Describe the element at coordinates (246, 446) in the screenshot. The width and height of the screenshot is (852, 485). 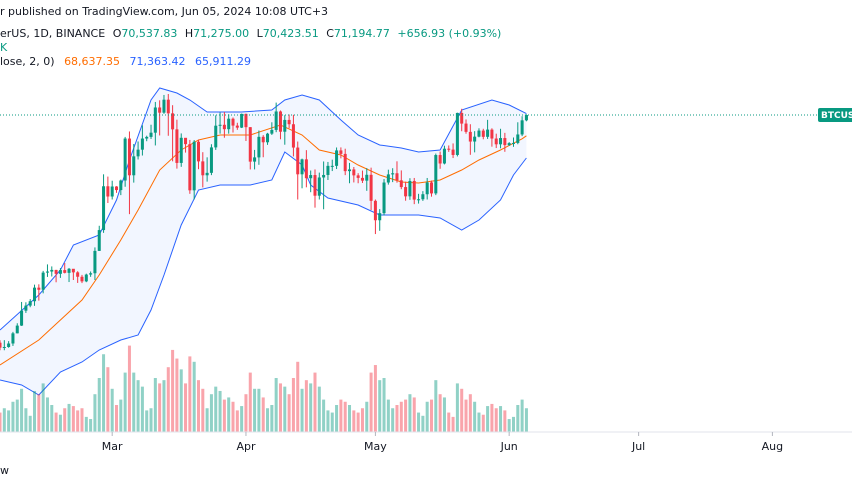
I see `x-tick-label: Apr` at that location.